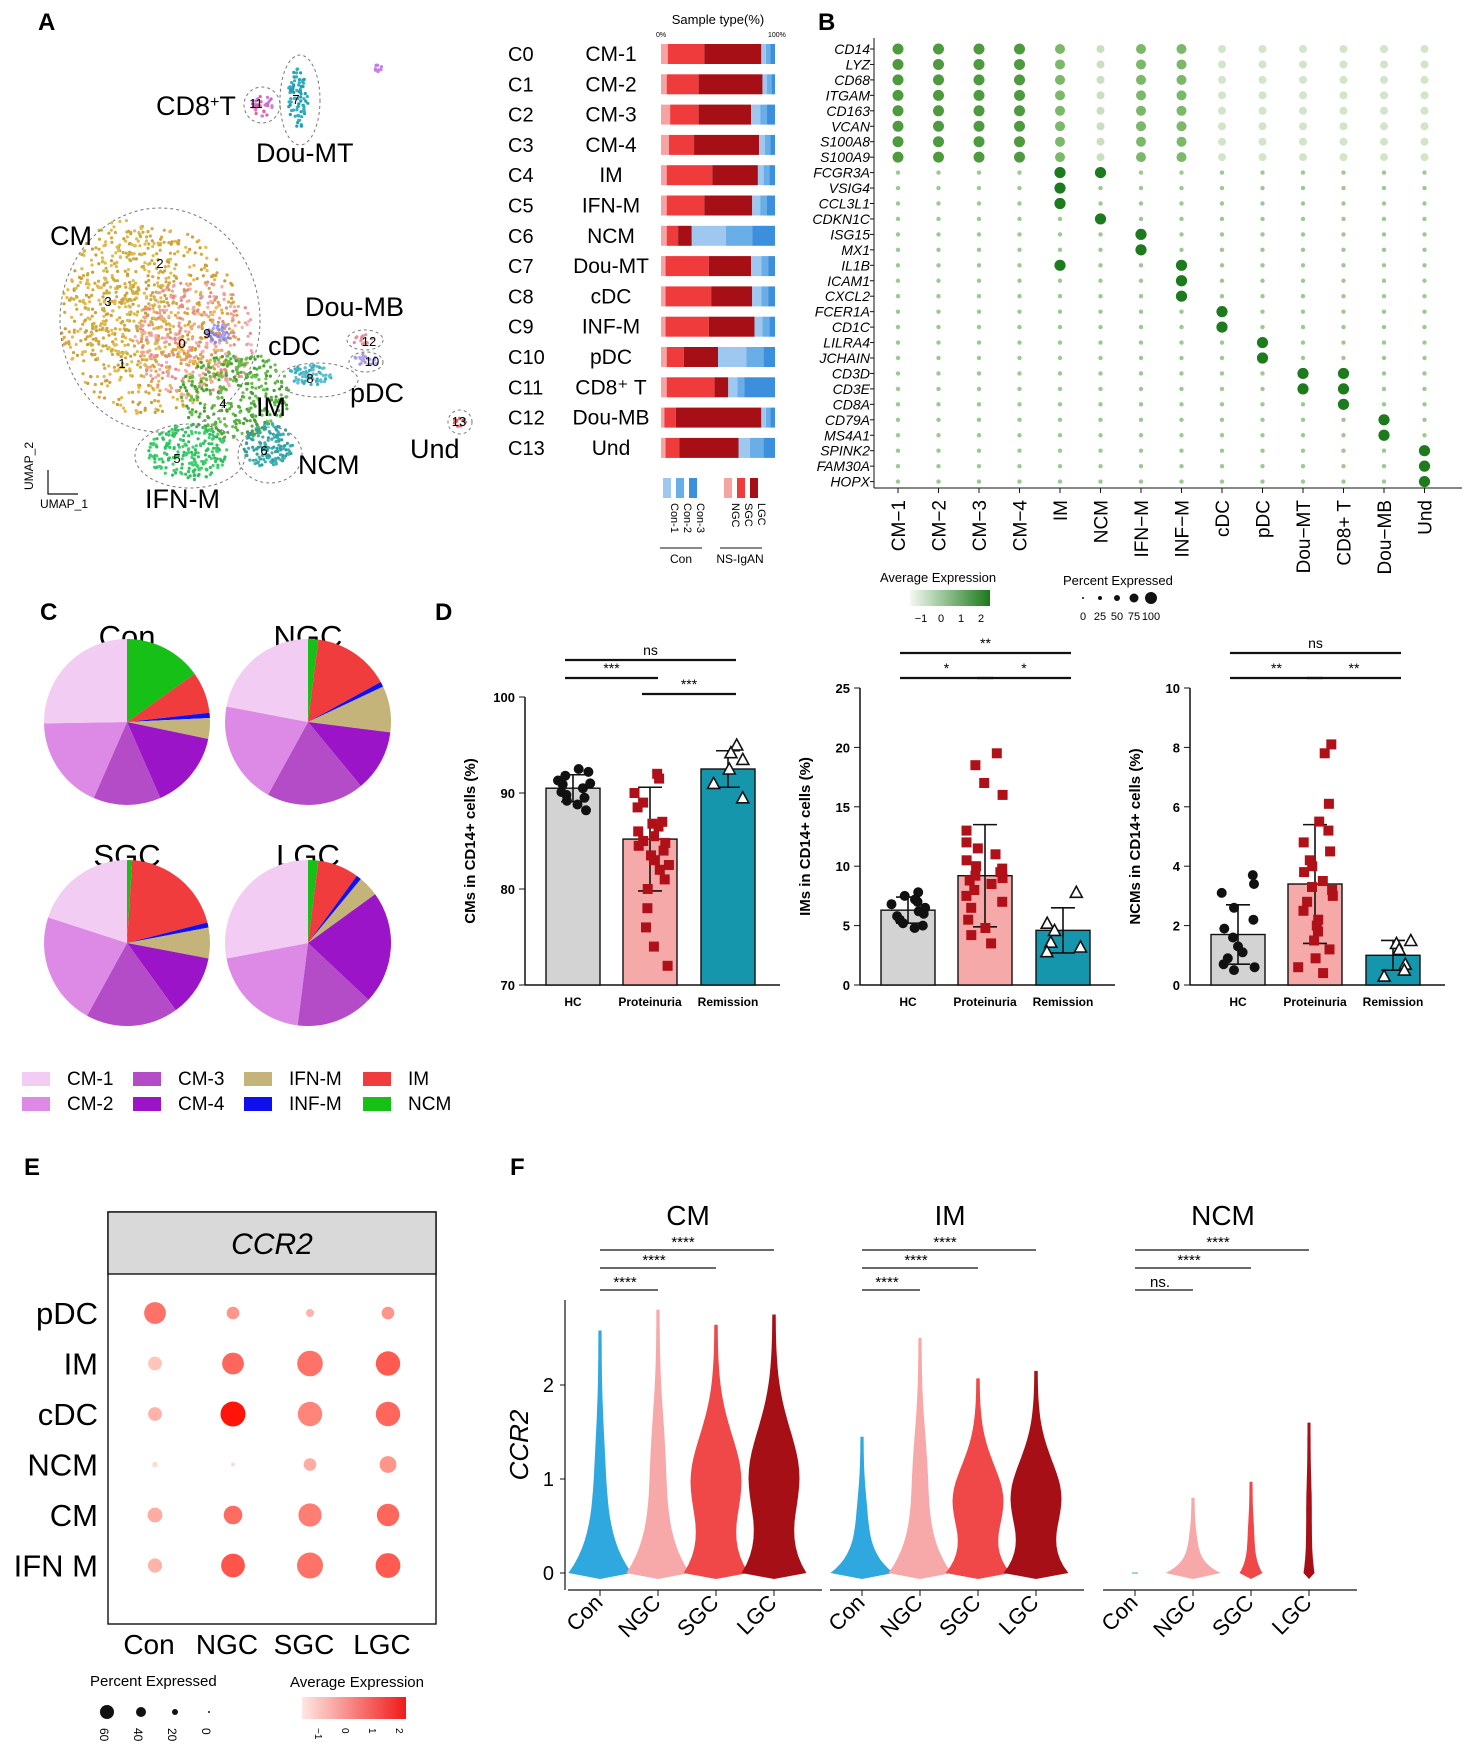  What do you see at coordinates (683, 1242) in the screenshot?
I see `significance-label: ****` at bounding box center [683, 1242].